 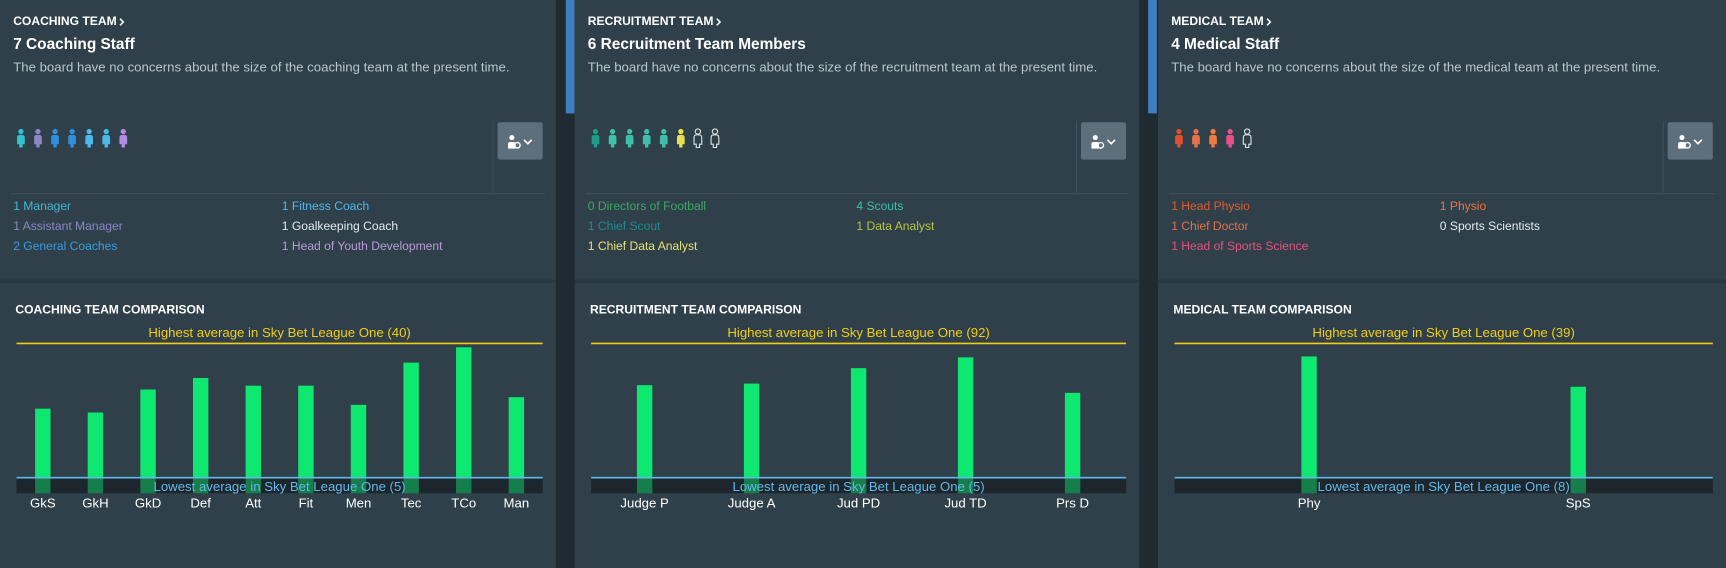 I want to click on staff-role: 1 Data Analyst, so click(x=895, y=226).